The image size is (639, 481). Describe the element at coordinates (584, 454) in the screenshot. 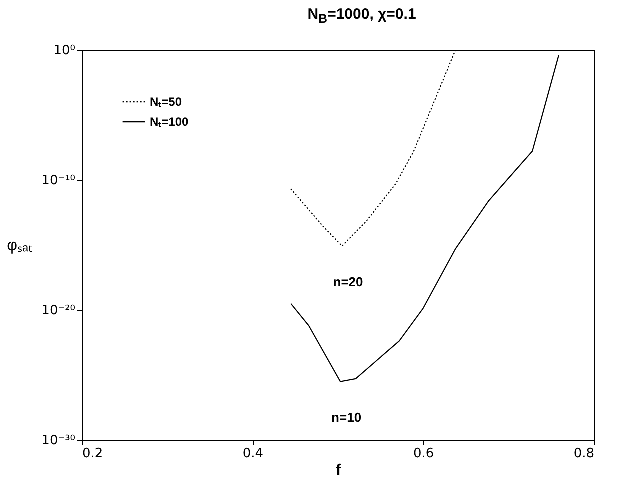

I see `x-tick-label: 0.8` at that location.